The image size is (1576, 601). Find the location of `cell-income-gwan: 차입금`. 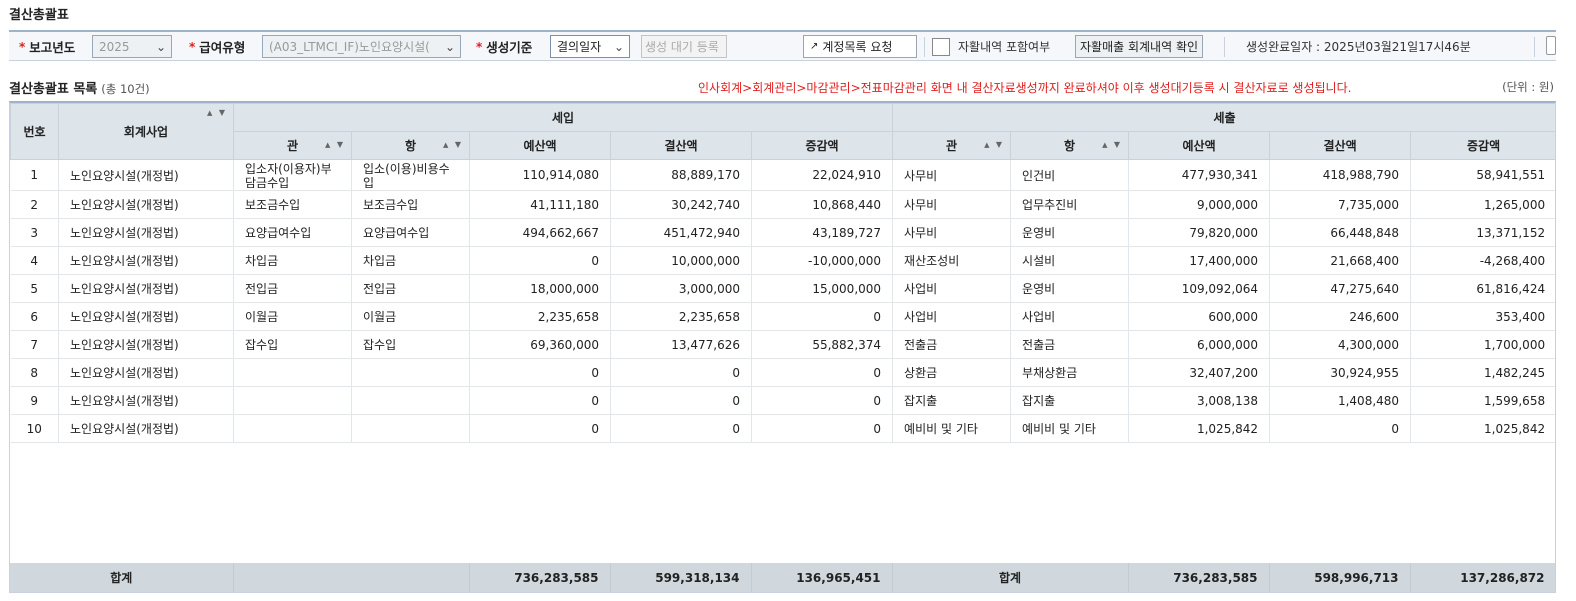

cell-income-gwan: 차입금 is located at coordinates (292, 260).